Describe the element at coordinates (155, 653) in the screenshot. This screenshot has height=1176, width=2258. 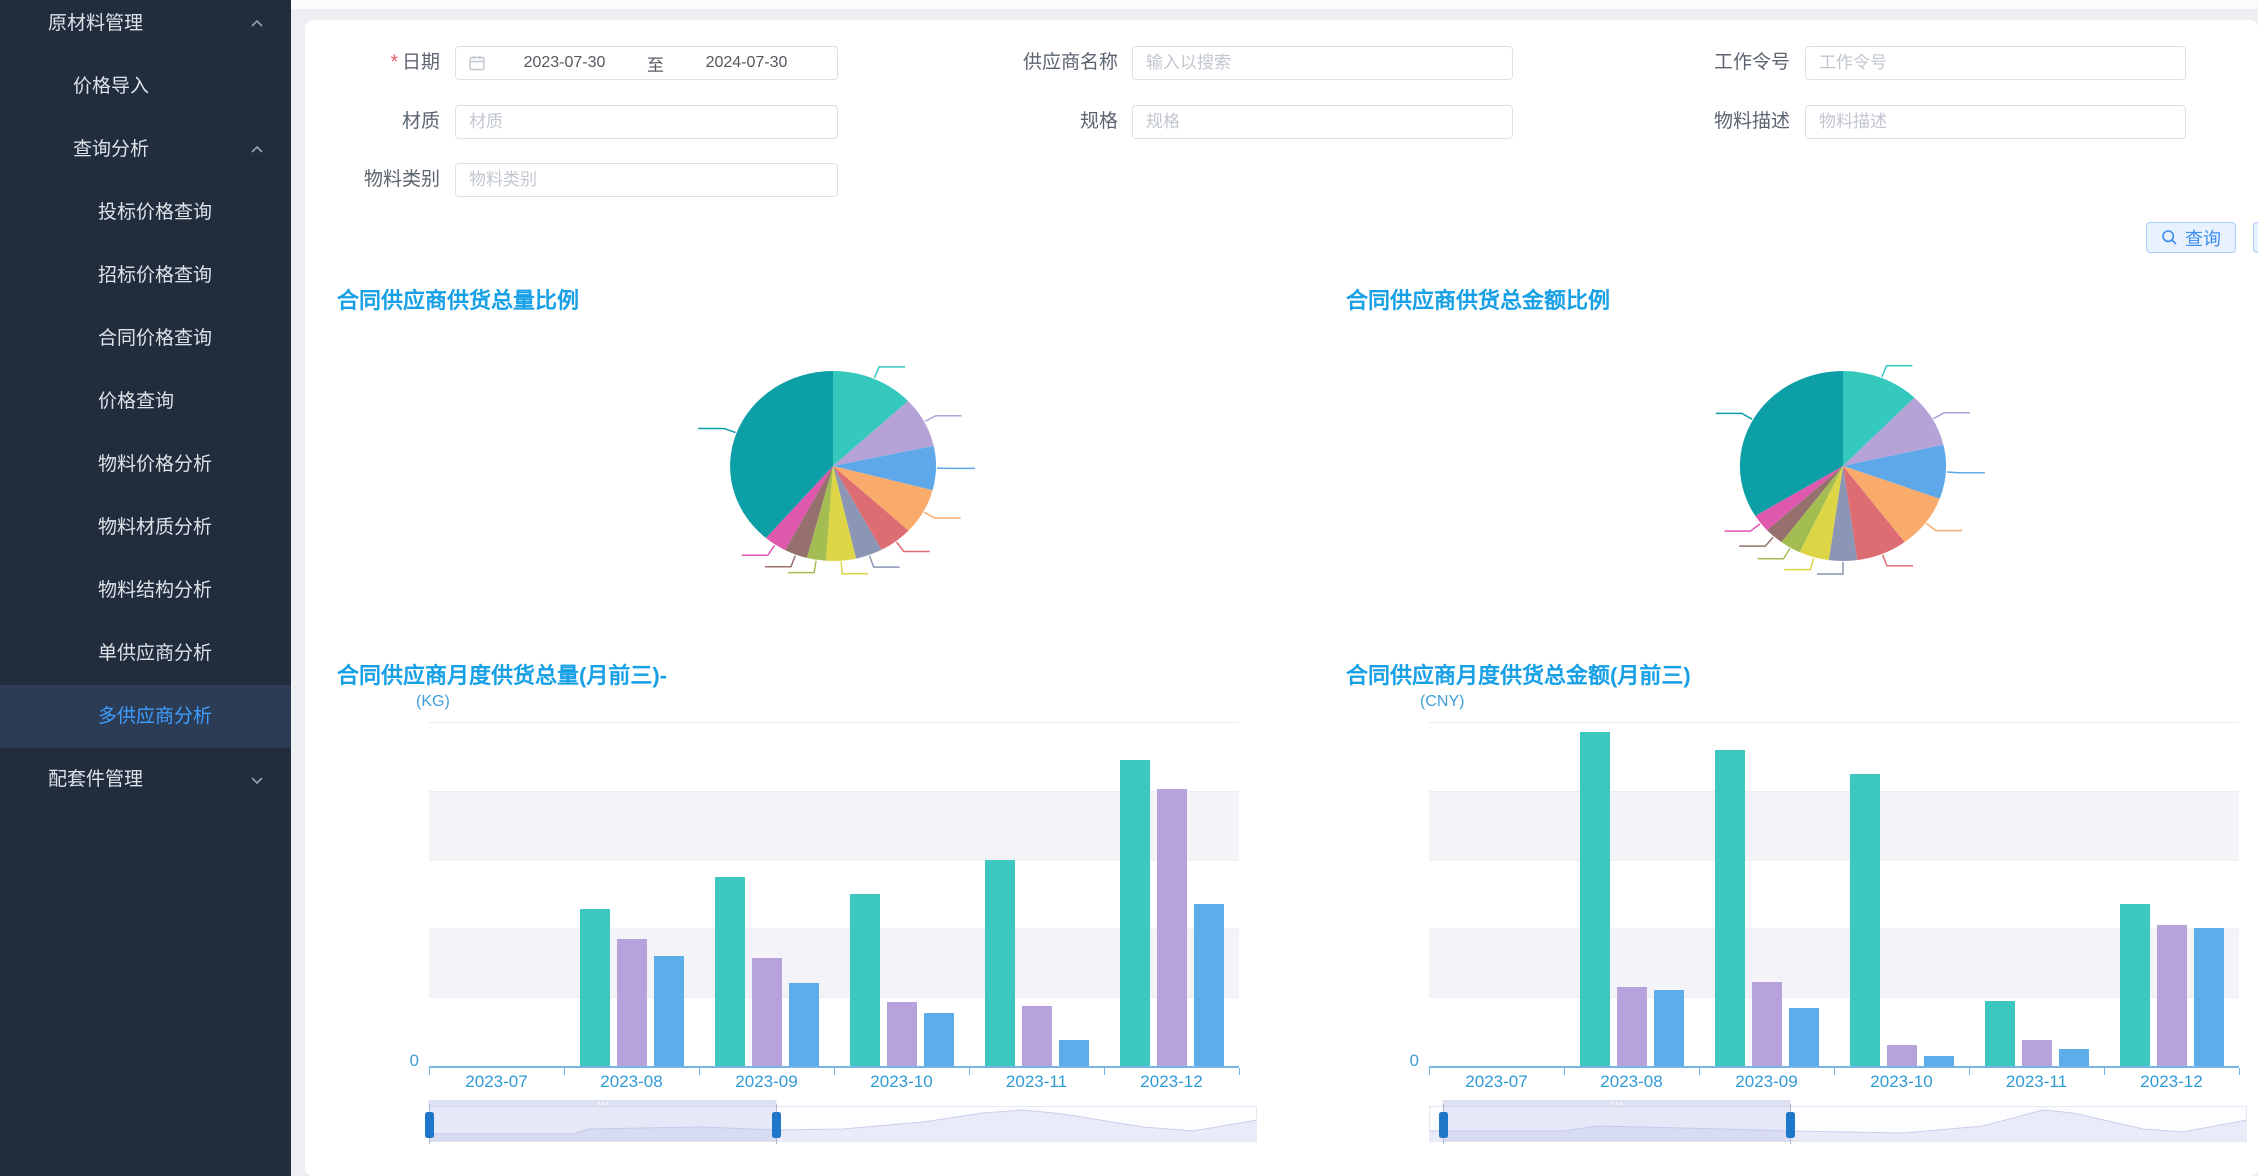
I see `sidebar-item-label: 单供应商分析` at that location.